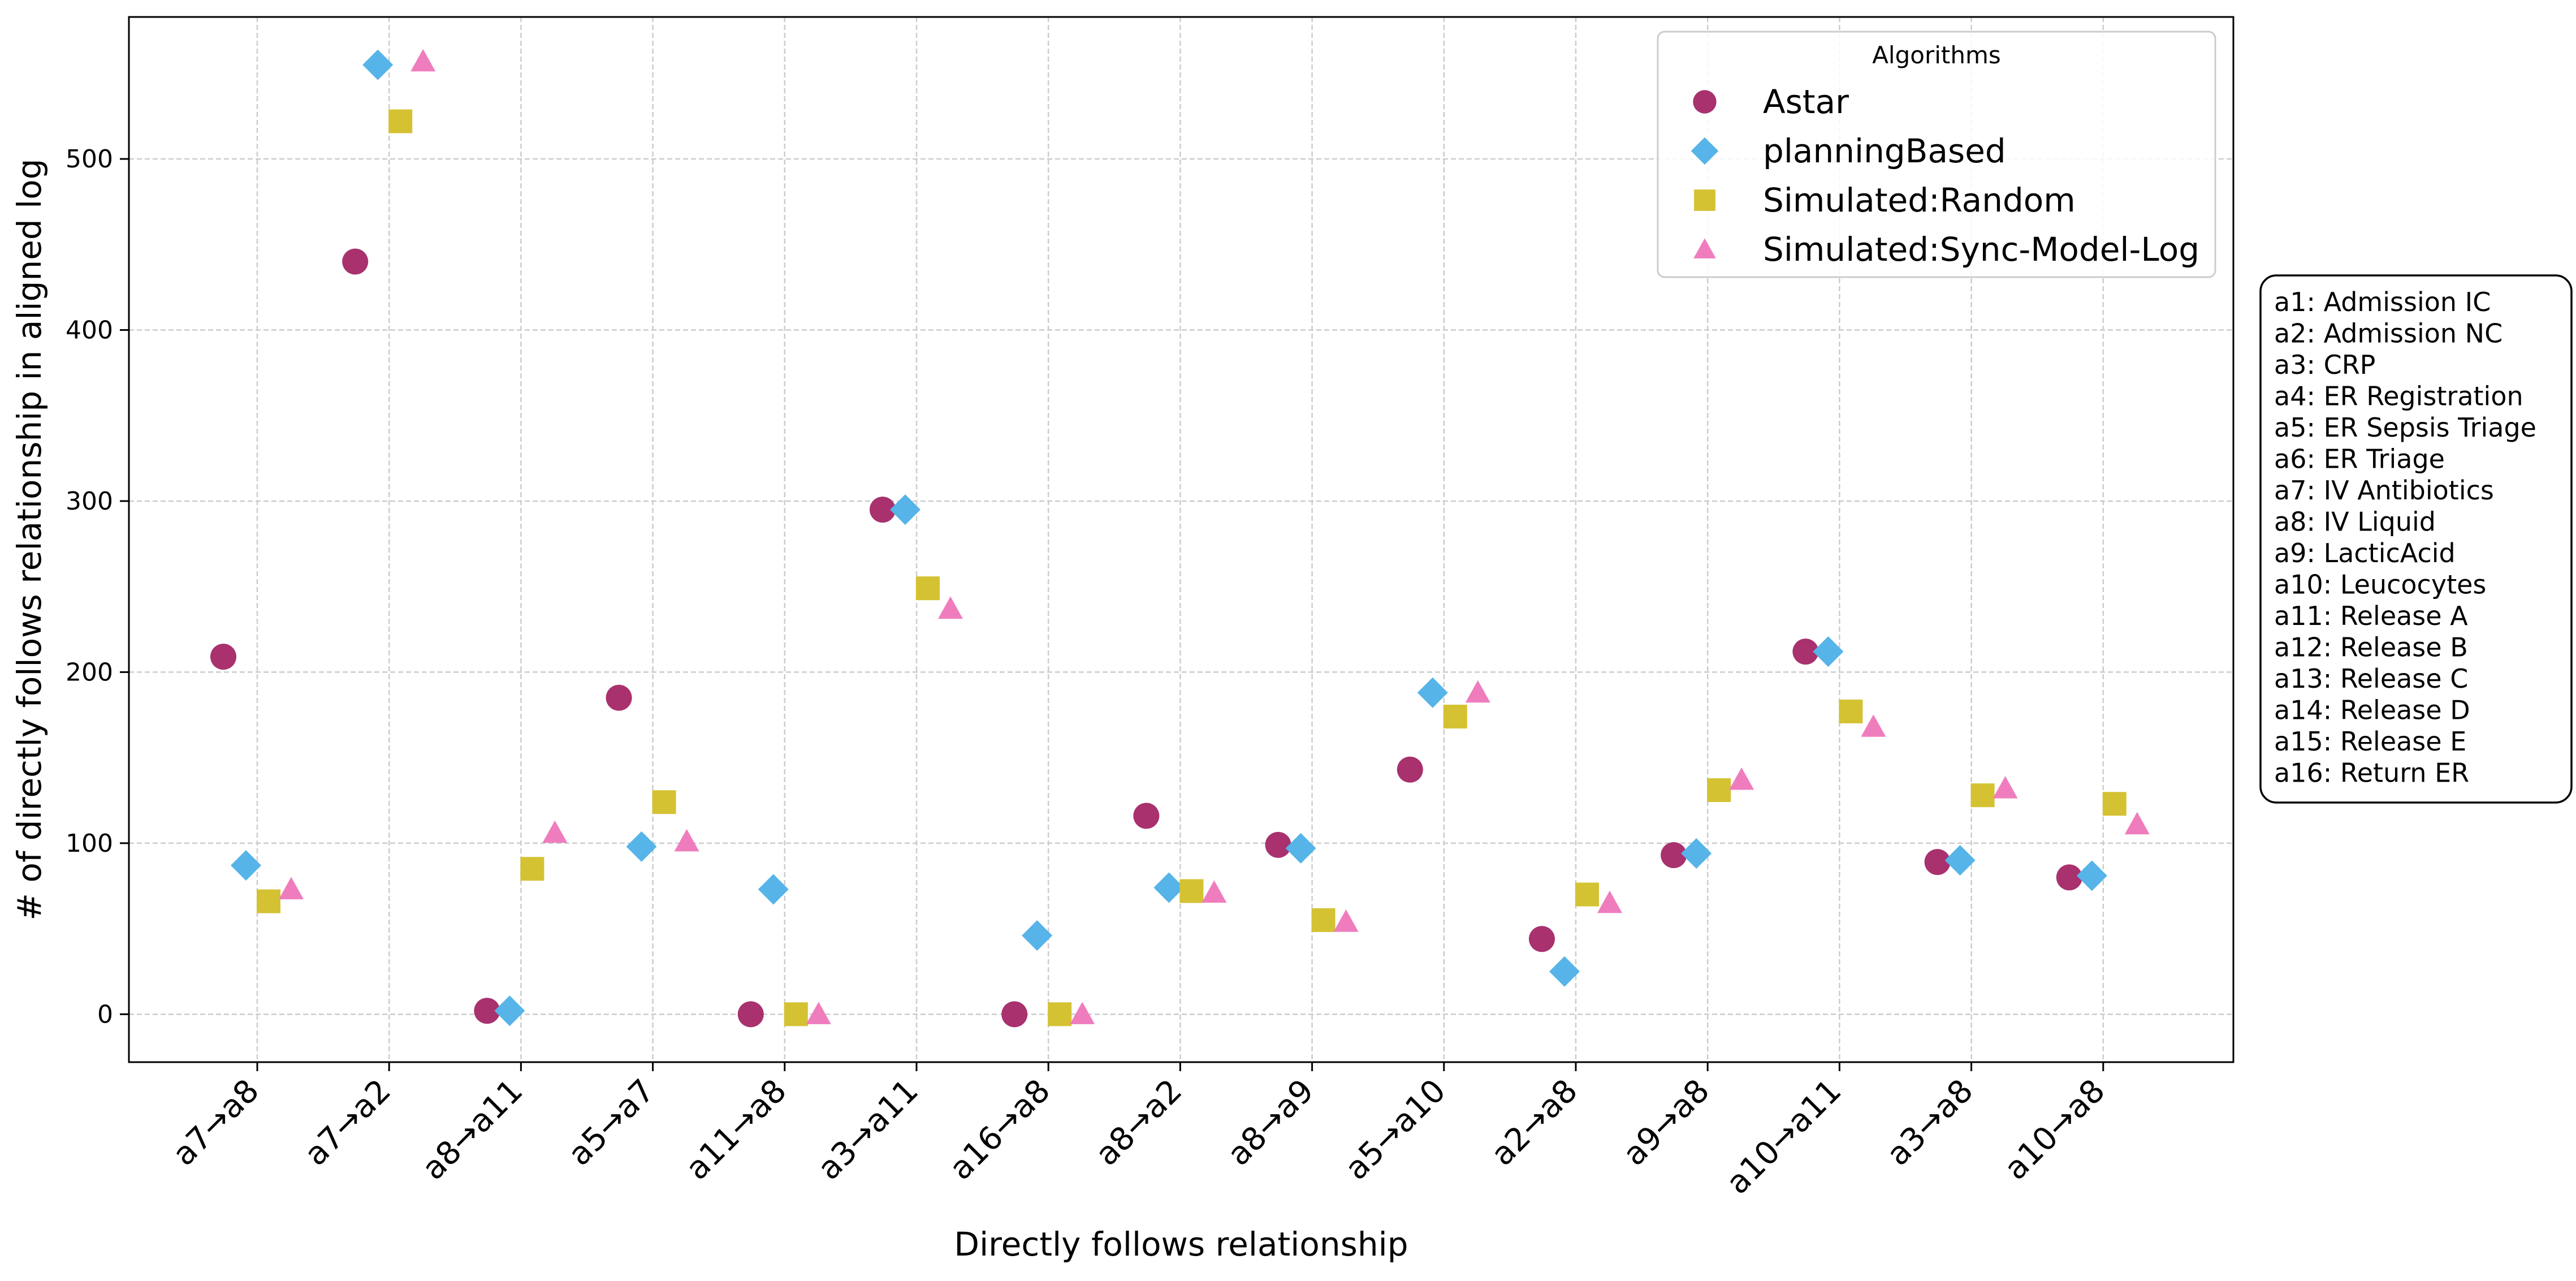 The height and width of the screenshot is (1281, 2576). Describe the element at coordinates (611, 1122) in the screenshot. I see `x-tick-label: a5→a7` at that location.